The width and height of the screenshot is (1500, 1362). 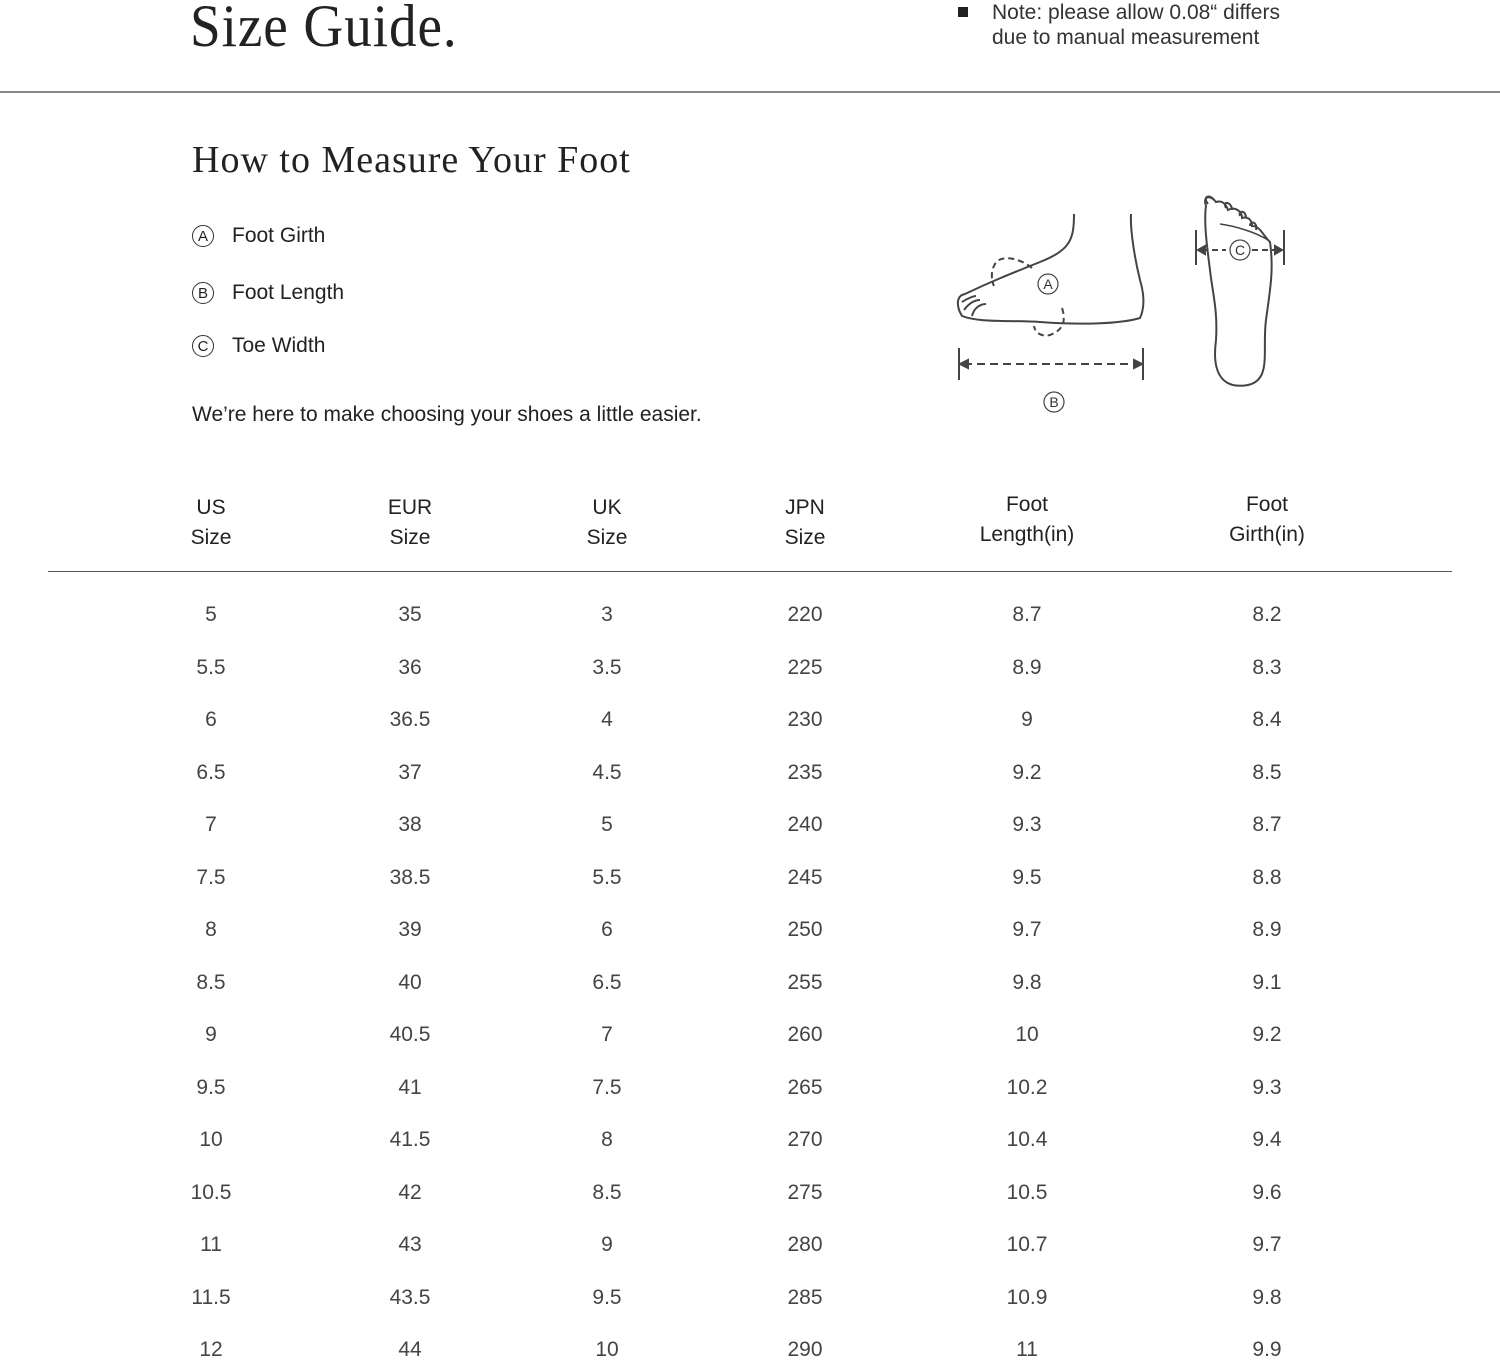 I want to click on table-cell: 290, so click(x=805, y=1349).